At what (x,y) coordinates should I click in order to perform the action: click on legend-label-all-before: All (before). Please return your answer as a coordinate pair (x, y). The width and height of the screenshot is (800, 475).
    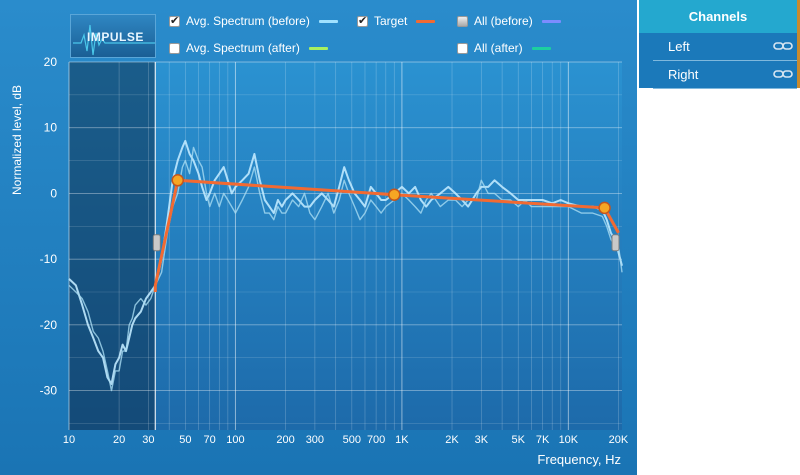
    Looking at the image, I should click on (503, 21).